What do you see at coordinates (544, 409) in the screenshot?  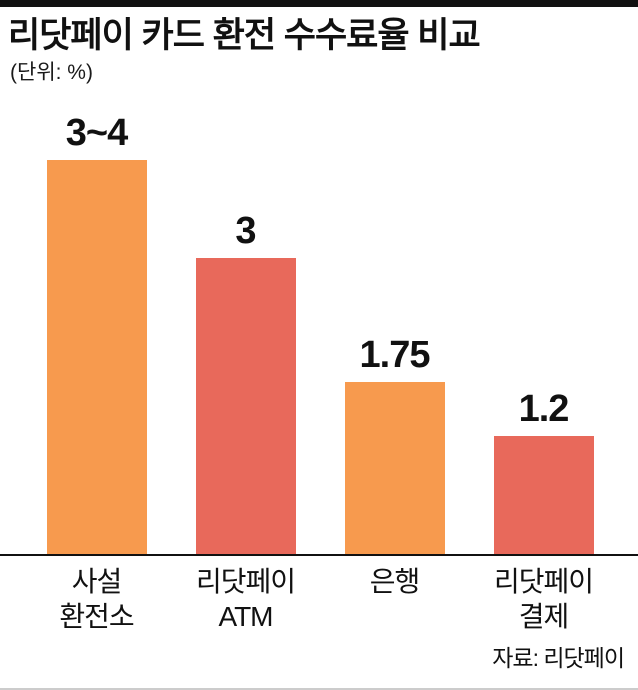 I see `bar-value-label: 1.2` at bounding box center [544, 409].